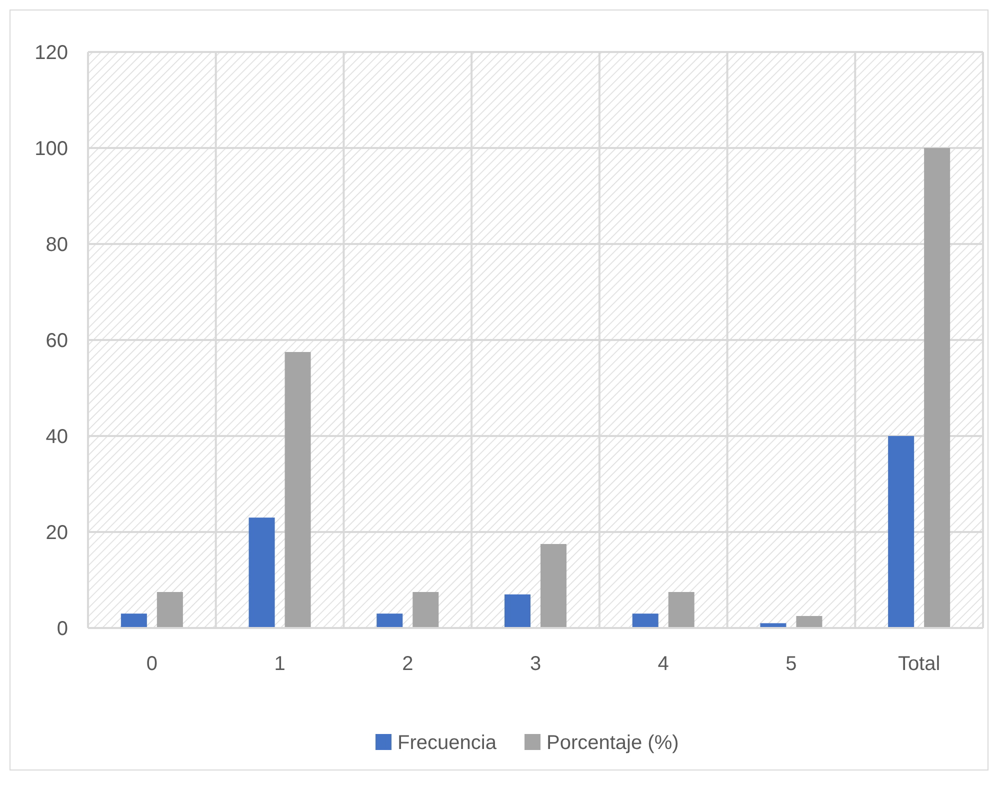 The height and width of the screenshot is (785, 1000). What do you see at coordinates (57, 533) in the screenshot?
I see `y-tick-label: 20` at bounding box center [57, 533].